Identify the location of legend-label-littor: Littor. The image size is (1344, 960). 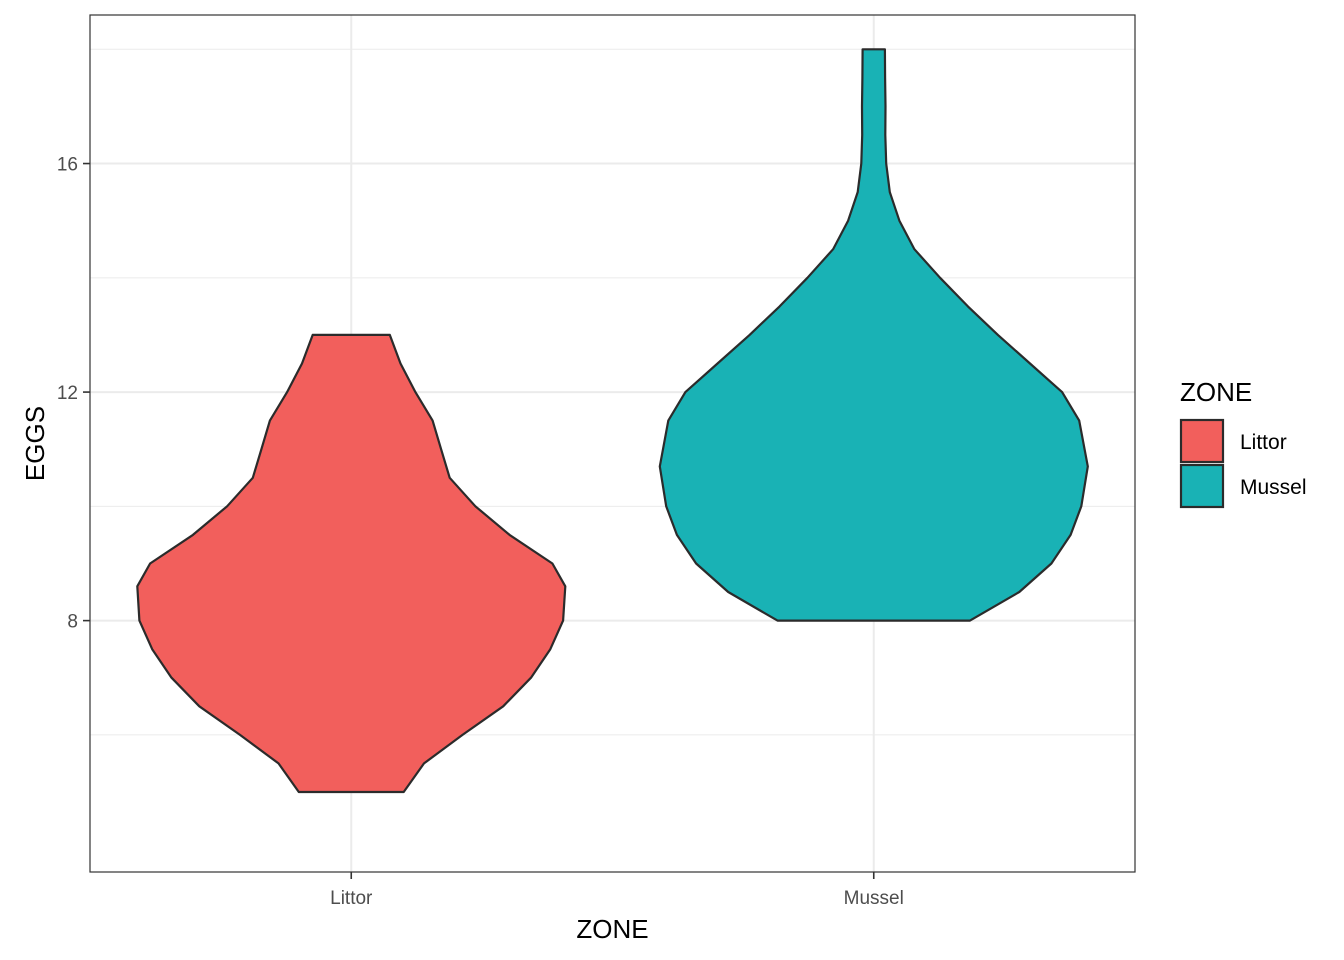
(1263, 442).